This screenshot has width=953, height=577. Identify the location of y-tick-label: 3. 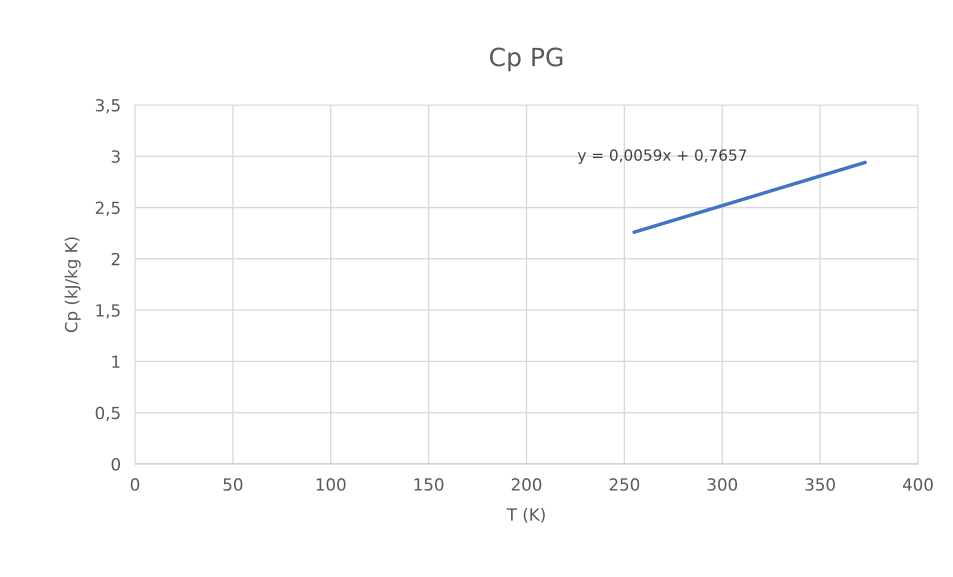
(116, 156).